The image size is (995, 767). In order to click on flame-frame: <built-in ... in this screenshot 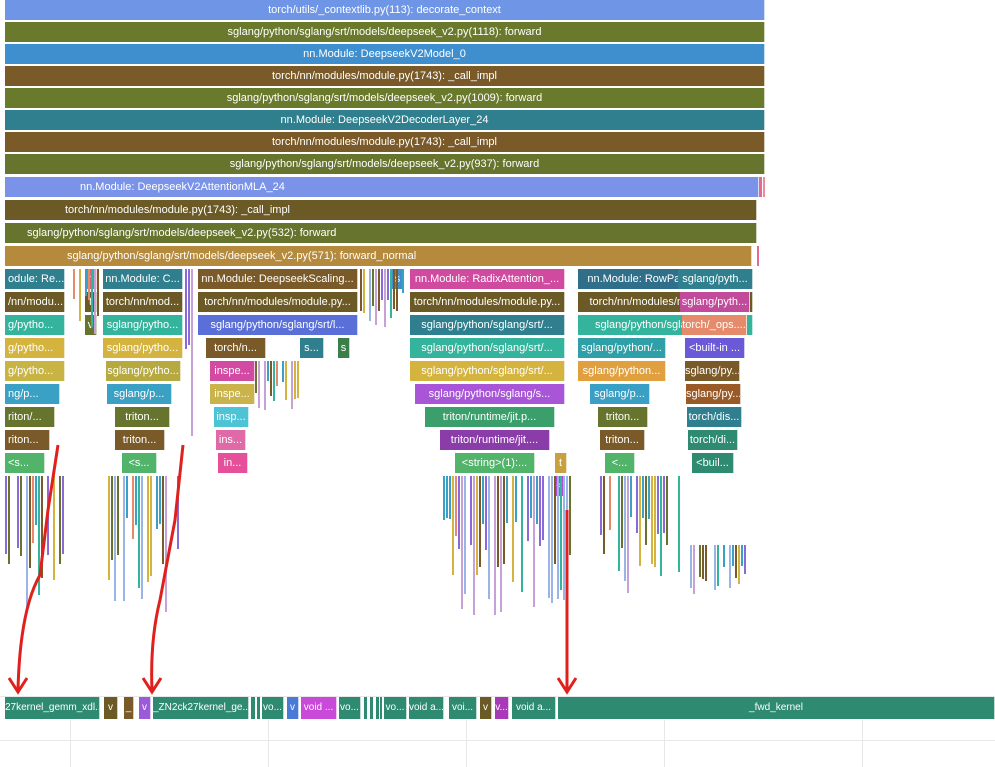, I will do `click(715, 348)`.